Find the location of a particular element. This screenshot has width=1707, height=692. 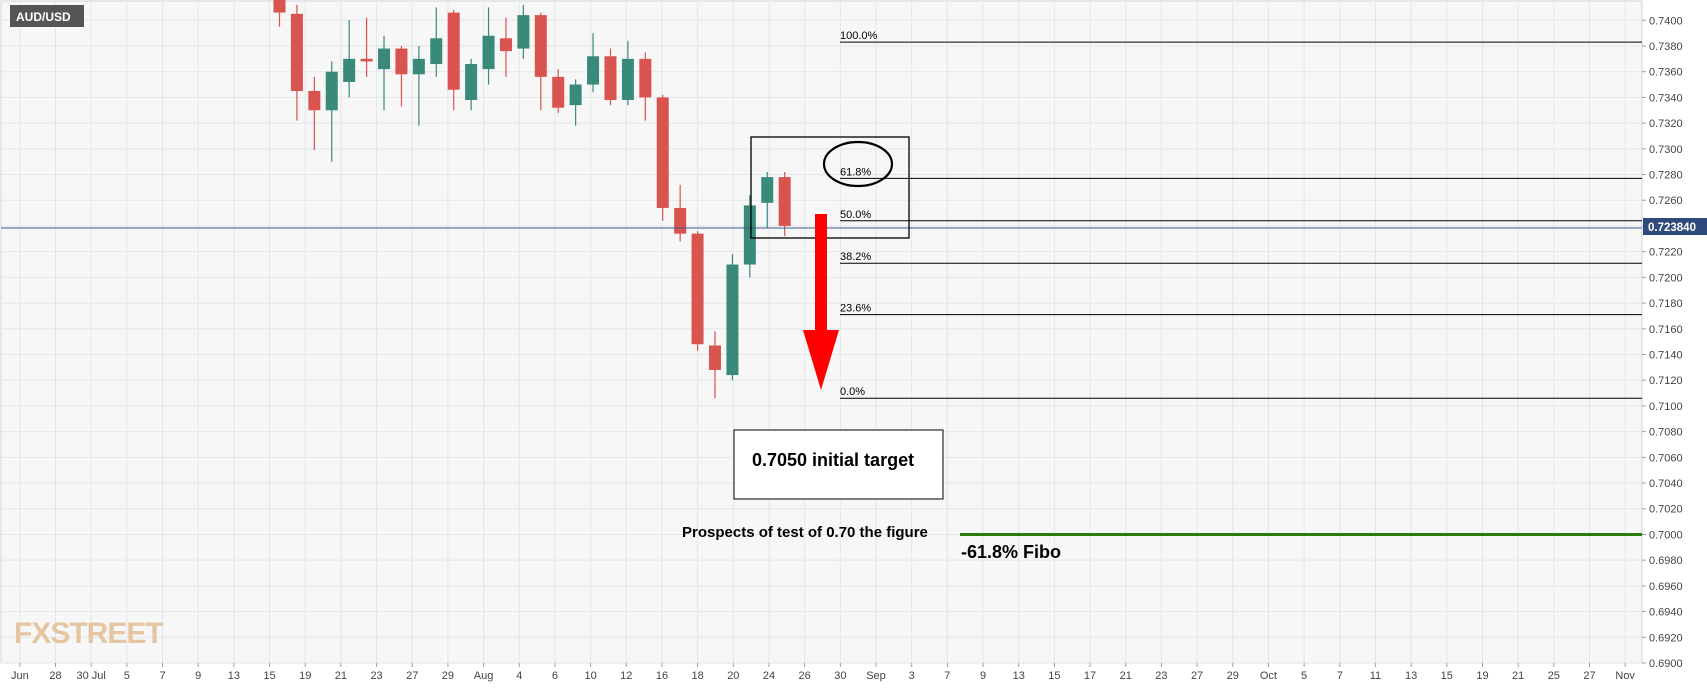

x-tick-label: Nov is located at coordinates (1625, 676).